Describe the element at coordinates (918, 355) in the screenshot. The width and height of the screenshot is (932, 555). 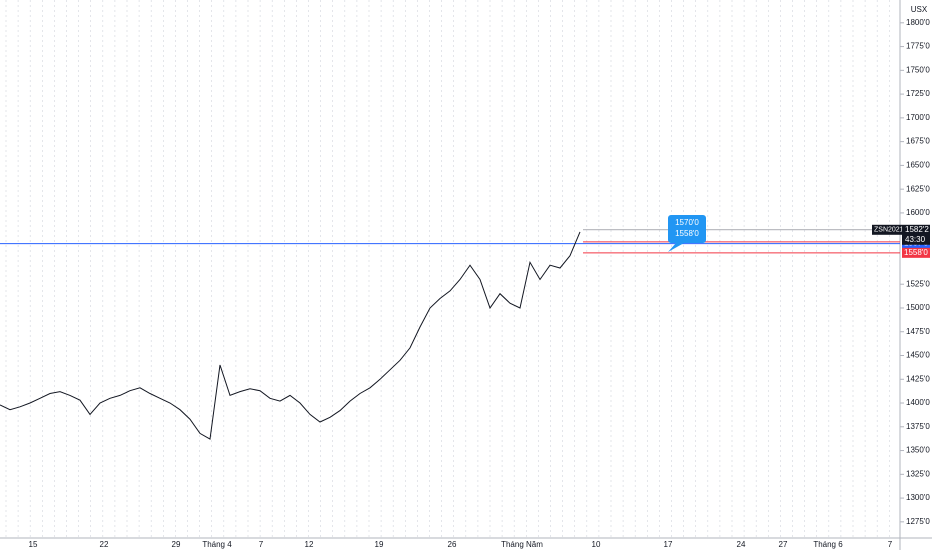
I see `y-tick-label: 1450'0` at that location.